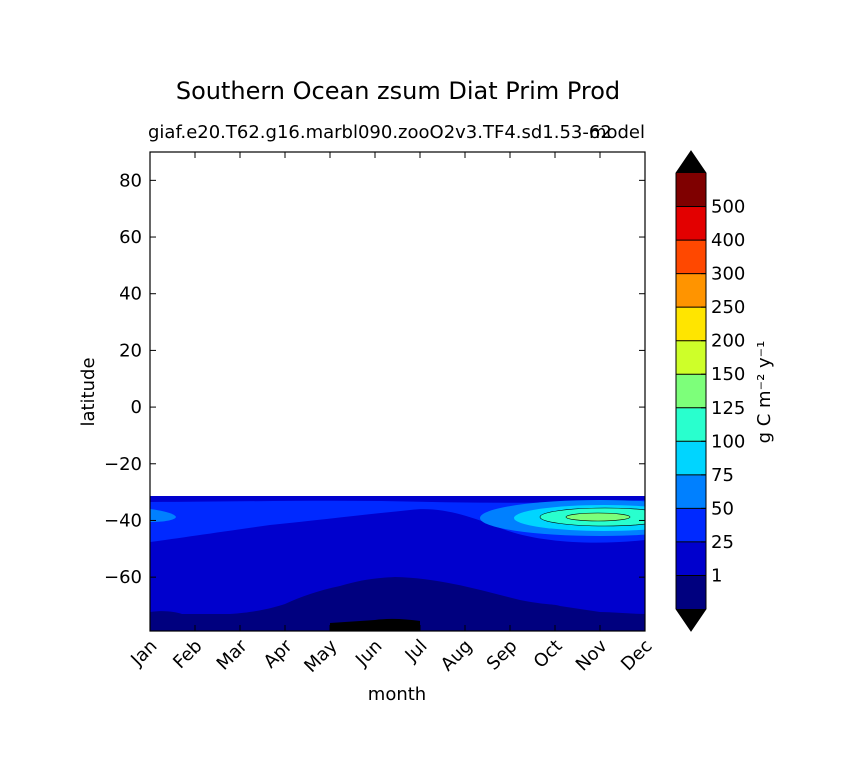 This screenshot has width=858, height=783. Describe the element at coordinates (722, 508) in the screenshot. I see `colorbar-tick-label: 50` at that location.